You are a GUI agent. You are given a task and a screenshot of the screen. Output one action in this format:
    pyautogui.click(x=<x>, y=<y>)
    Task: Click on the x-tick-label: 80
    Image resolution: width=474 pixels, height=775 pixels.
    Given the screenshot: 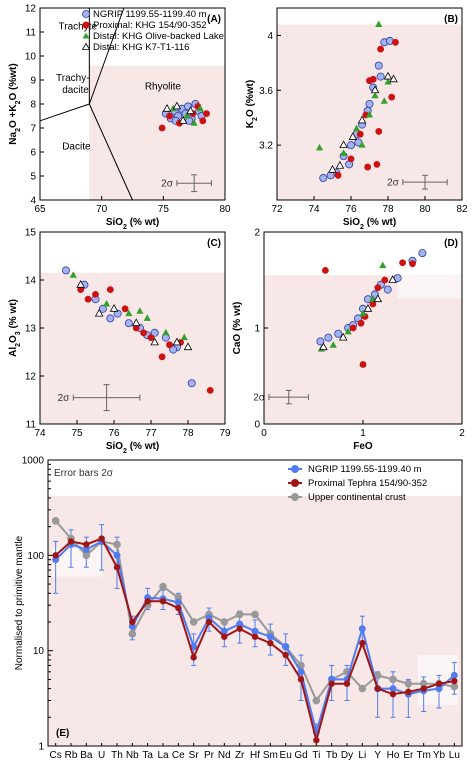 What is the action you would take?
    pyautogui.click(x=425, y=209)
    